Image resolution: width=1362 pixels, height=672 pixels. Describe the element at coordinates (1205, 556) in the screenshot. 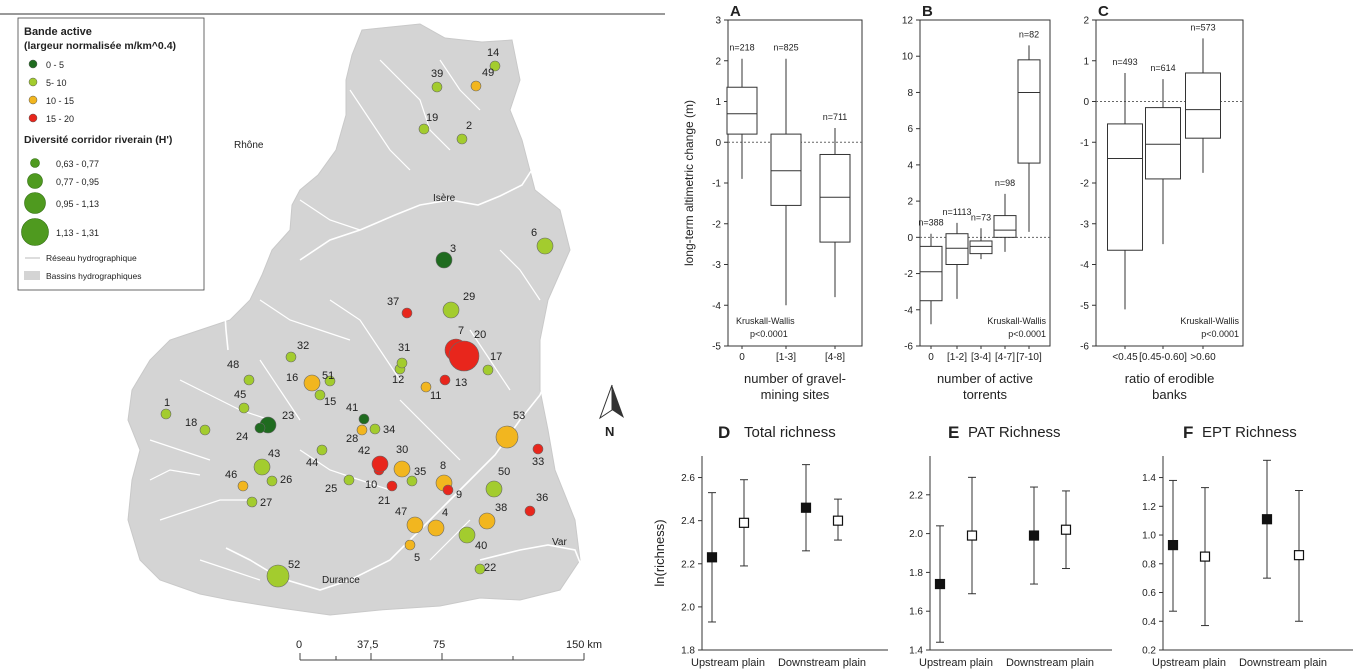

I see `mean-marker-open` at that location.